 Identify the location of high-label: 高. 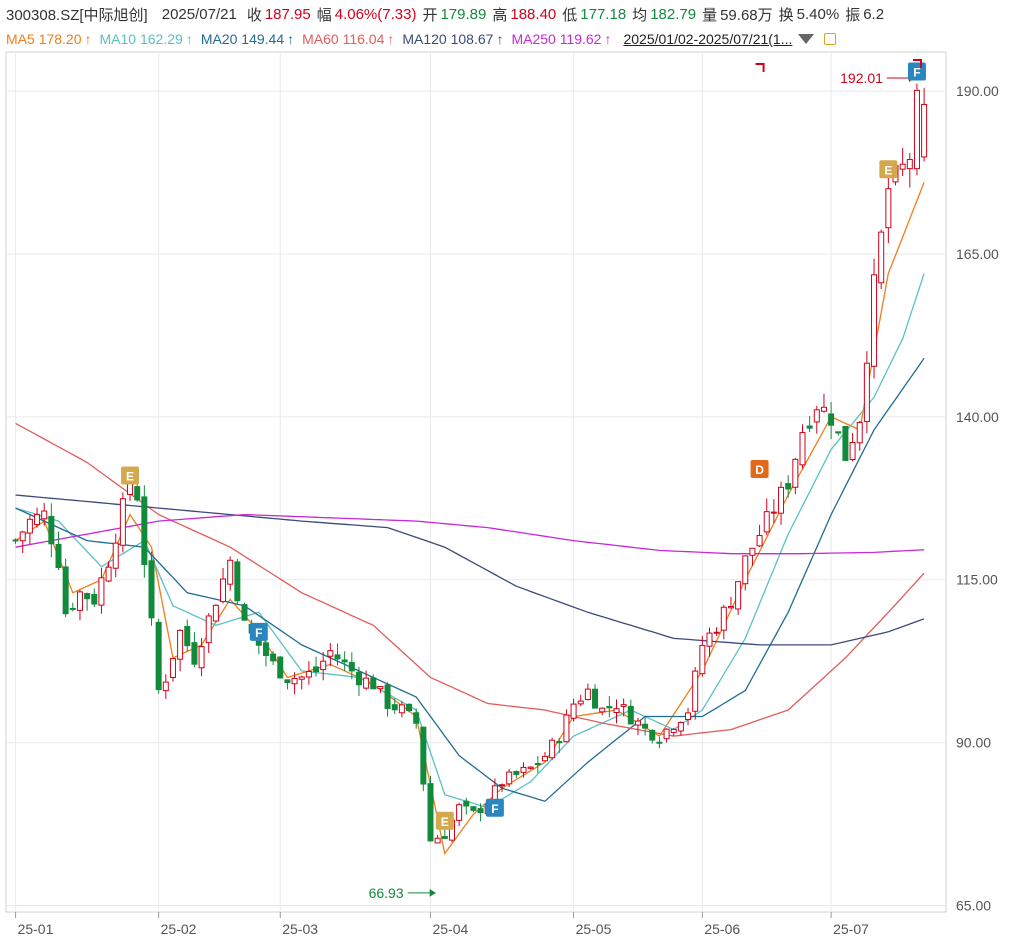
(500, 15).